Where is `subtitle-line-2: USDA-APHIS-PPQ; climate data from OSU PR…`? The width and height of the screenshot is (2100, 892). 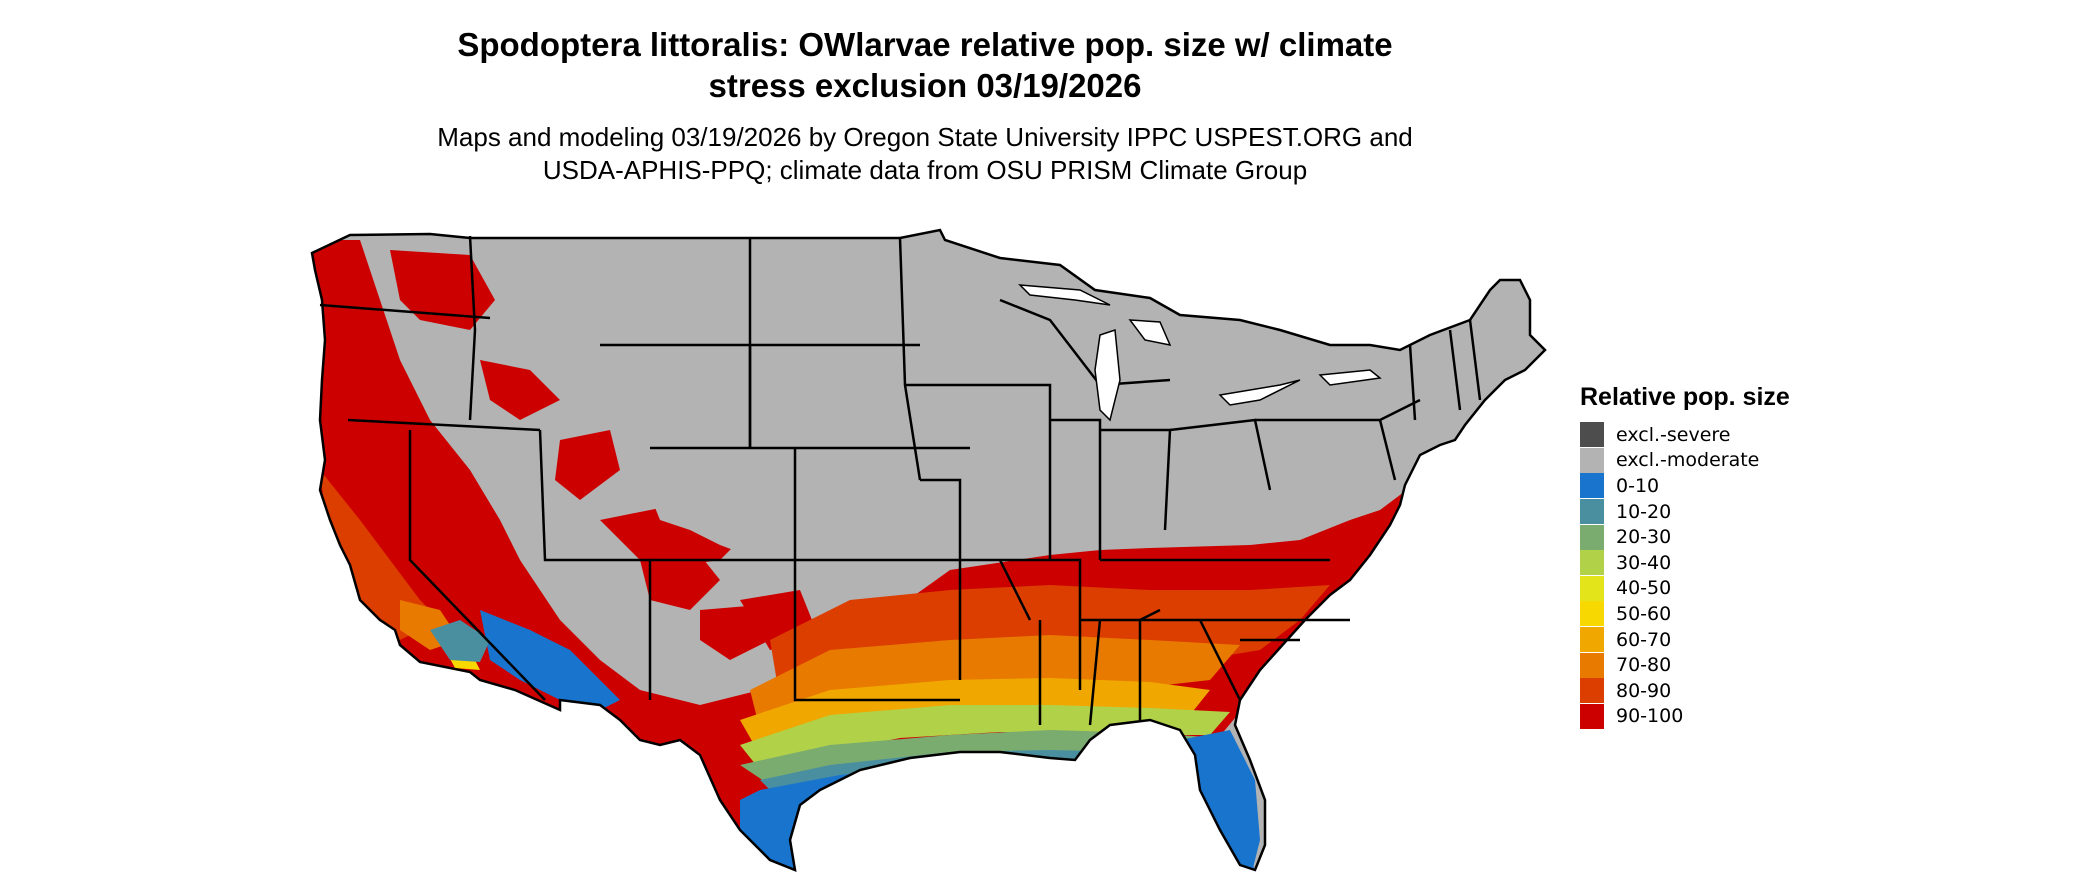 subtitle-line-2: USDA-APHIS-PPQ; climate data from OSU PR… is located at coordinates (925, 170).